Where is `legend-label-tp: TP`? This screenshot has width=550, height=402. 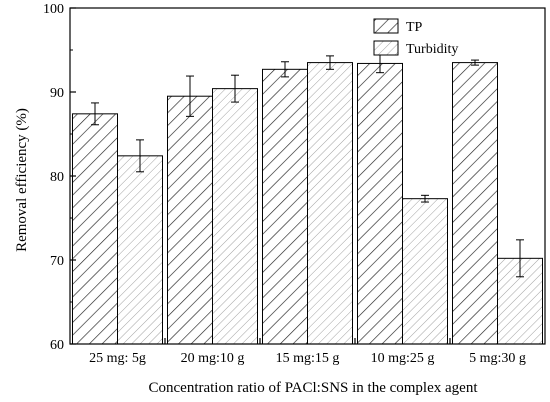 legend-label-tp: TP is located at coordinates (414, 27).